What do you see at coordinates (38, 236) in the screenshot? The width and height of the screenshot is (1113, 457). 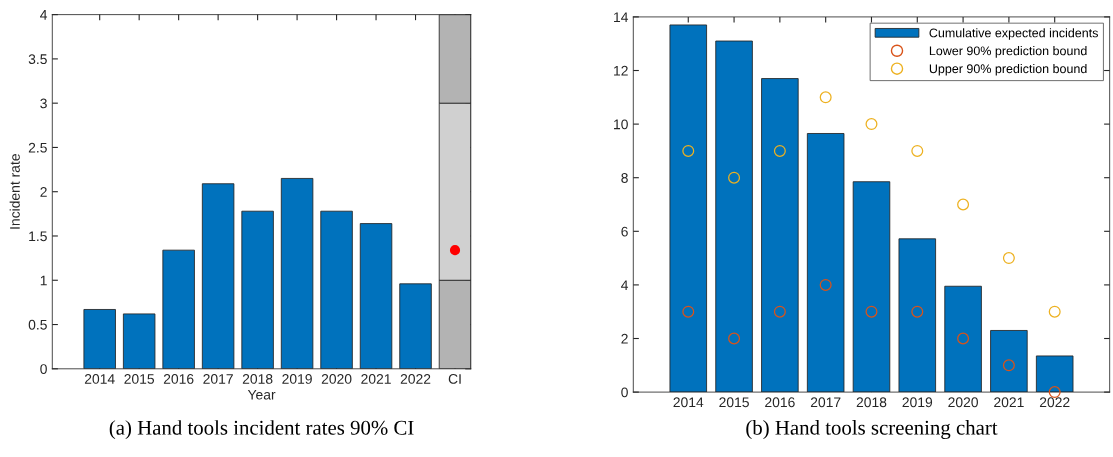 I see `y-tick-label: 1.5` at bounding box center [38, 236].